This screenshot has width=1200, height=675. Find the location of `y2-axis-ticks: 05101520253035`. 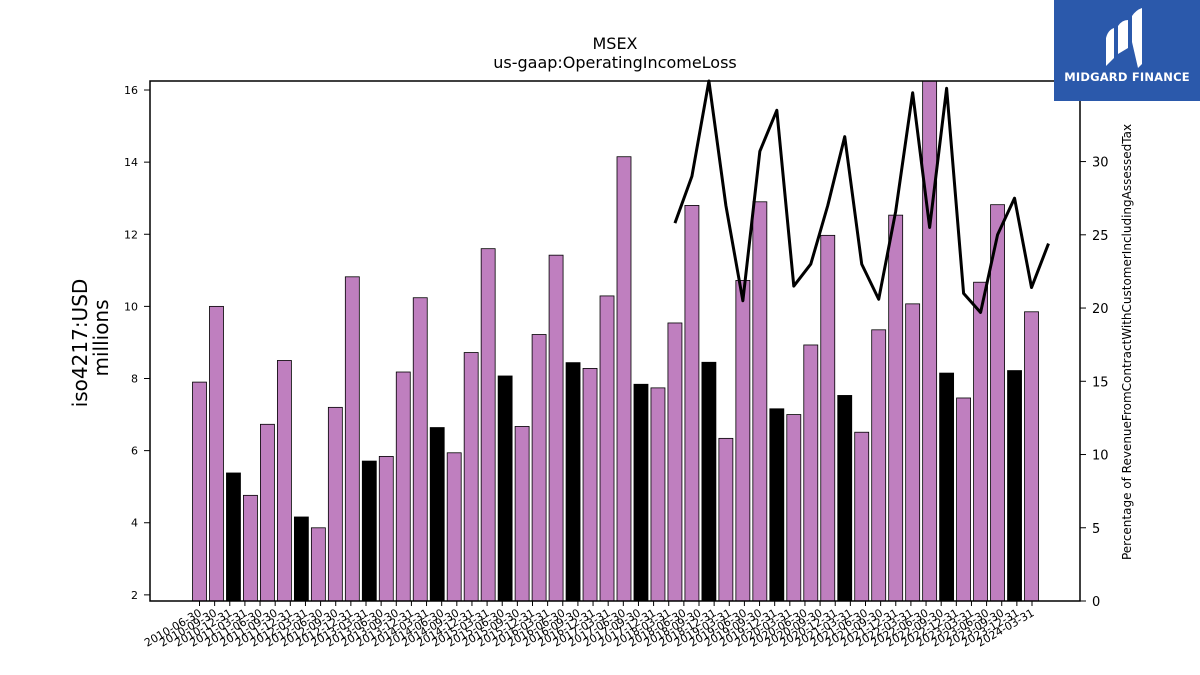

y2-axis-ticks: 05101520253035 is located at coordinates (1094, 346).